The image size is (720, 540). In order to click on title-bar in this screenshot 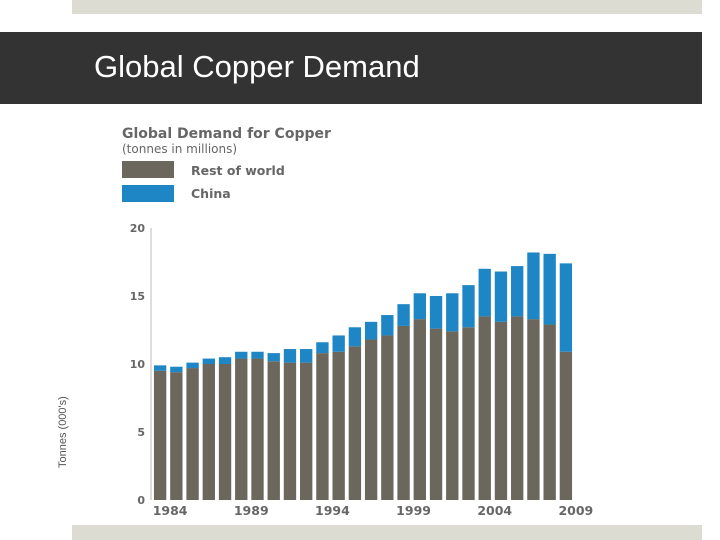, I will do `click(351, 68)`.